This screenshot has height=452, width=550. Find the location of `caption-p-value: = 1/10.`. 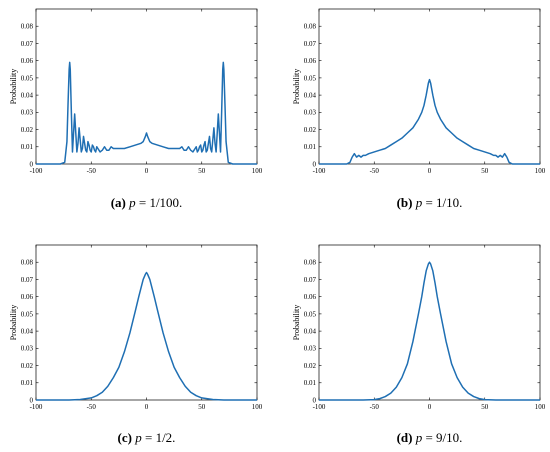

caption-p-value: = 1/10. is located at coordinates (443, 202).